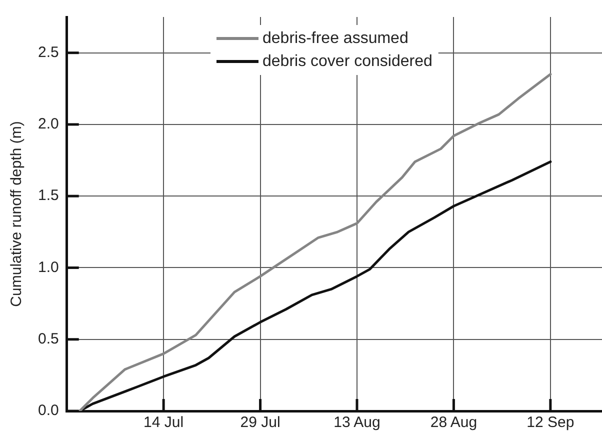 The width and height of the screenshot is (602, 435). I want to click on y-tick-label: 0.5, so click(48, 339).